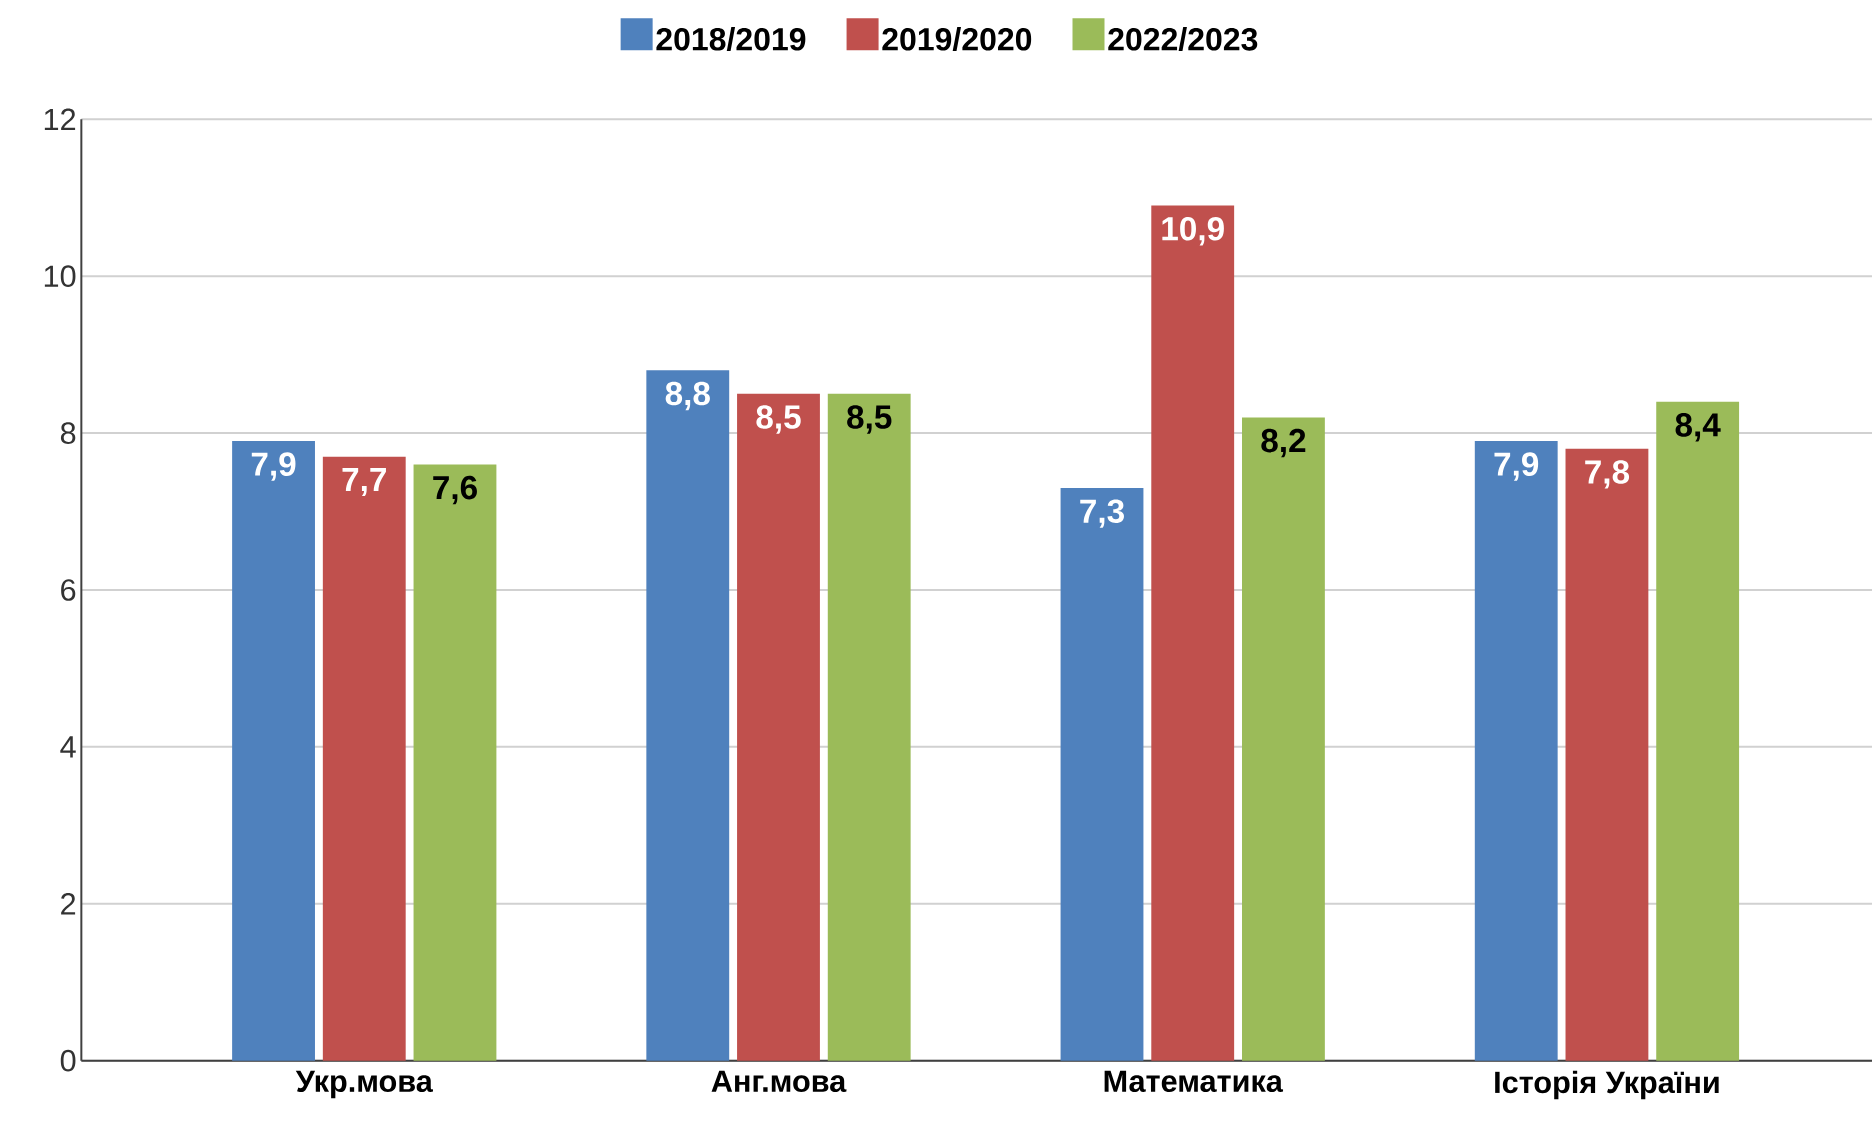  What do you see at coordinates (1194, 1081) in the screenshot?
I see `x-tick-label: Математика` at bounding box center [1194, 1081].